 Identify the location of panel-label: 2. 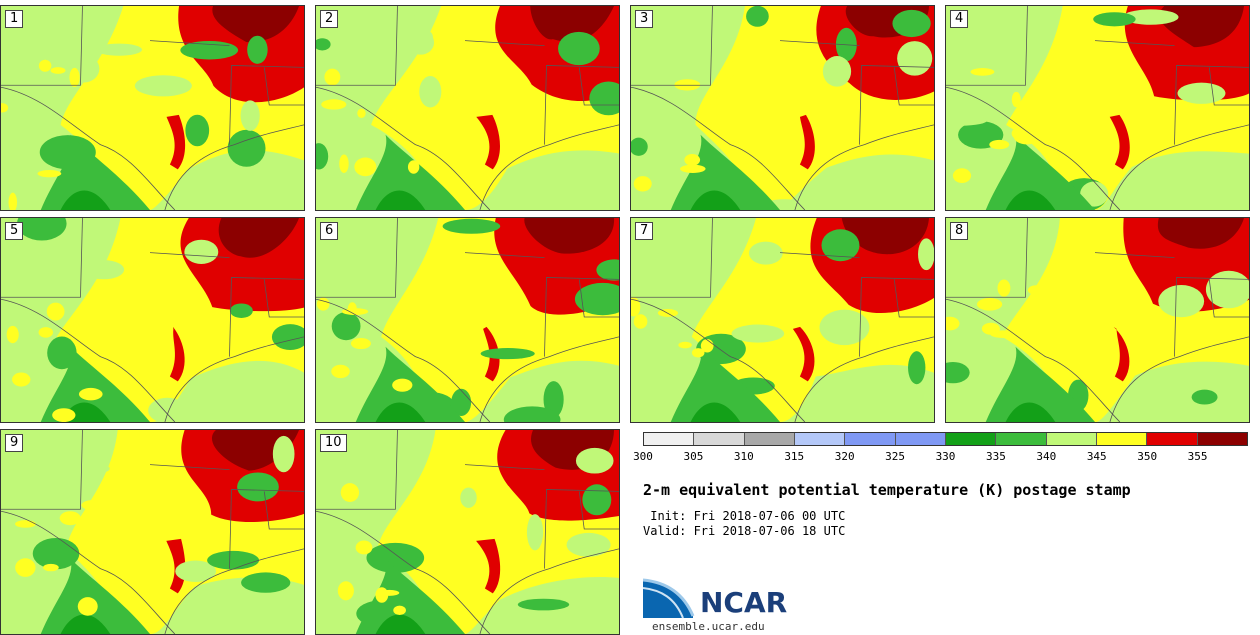
(329, 19).